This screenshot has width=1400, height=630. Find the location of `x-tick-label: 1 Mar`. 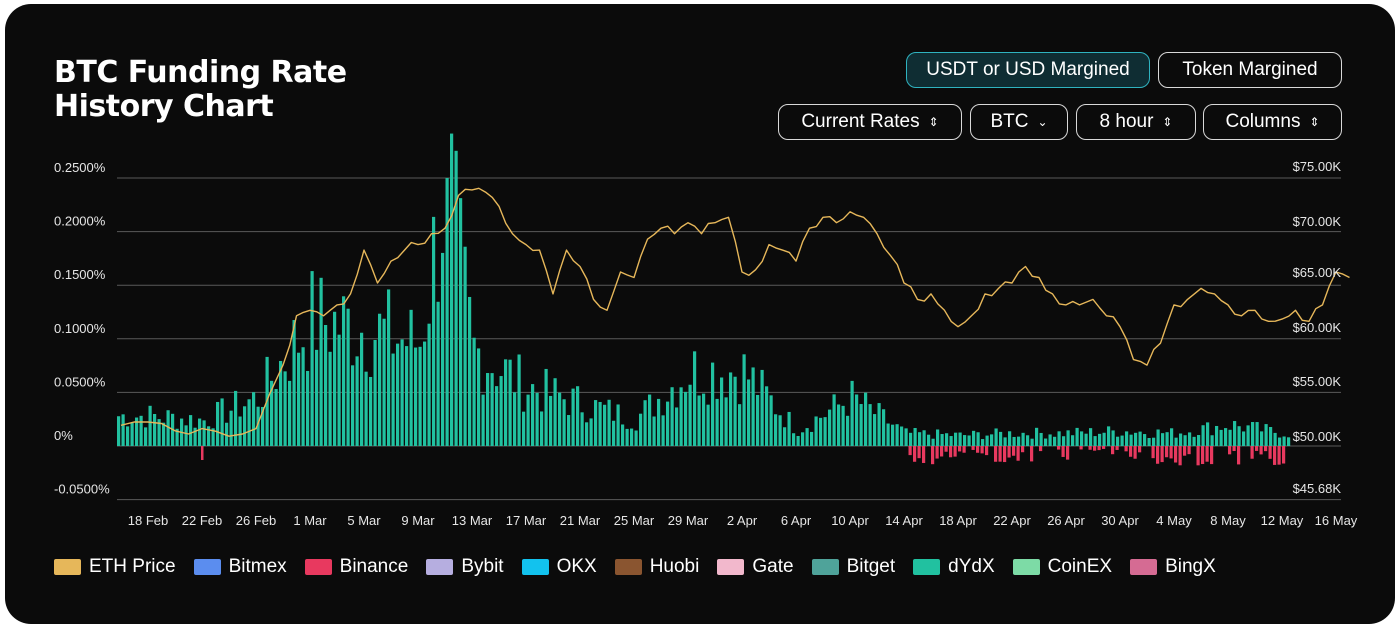

x-tick-label: 1 Mar is located at coordinates (310, 520).